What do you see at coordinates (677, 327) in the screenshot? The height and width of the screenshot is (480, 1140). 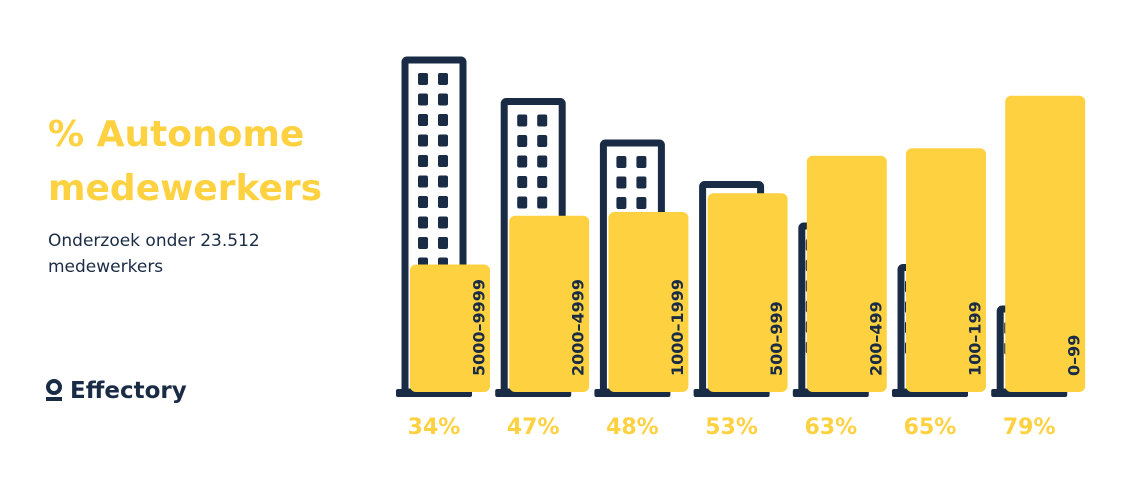 I see `category-label: 1000–1999` at bounding box center [677, 327].